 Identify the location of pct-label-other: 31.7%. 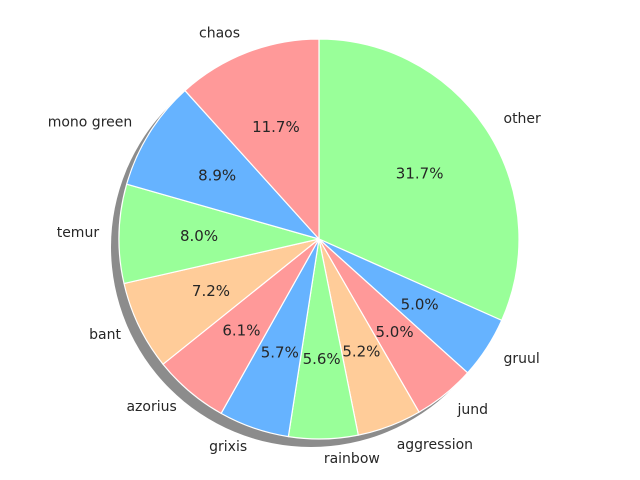
(420, 174).